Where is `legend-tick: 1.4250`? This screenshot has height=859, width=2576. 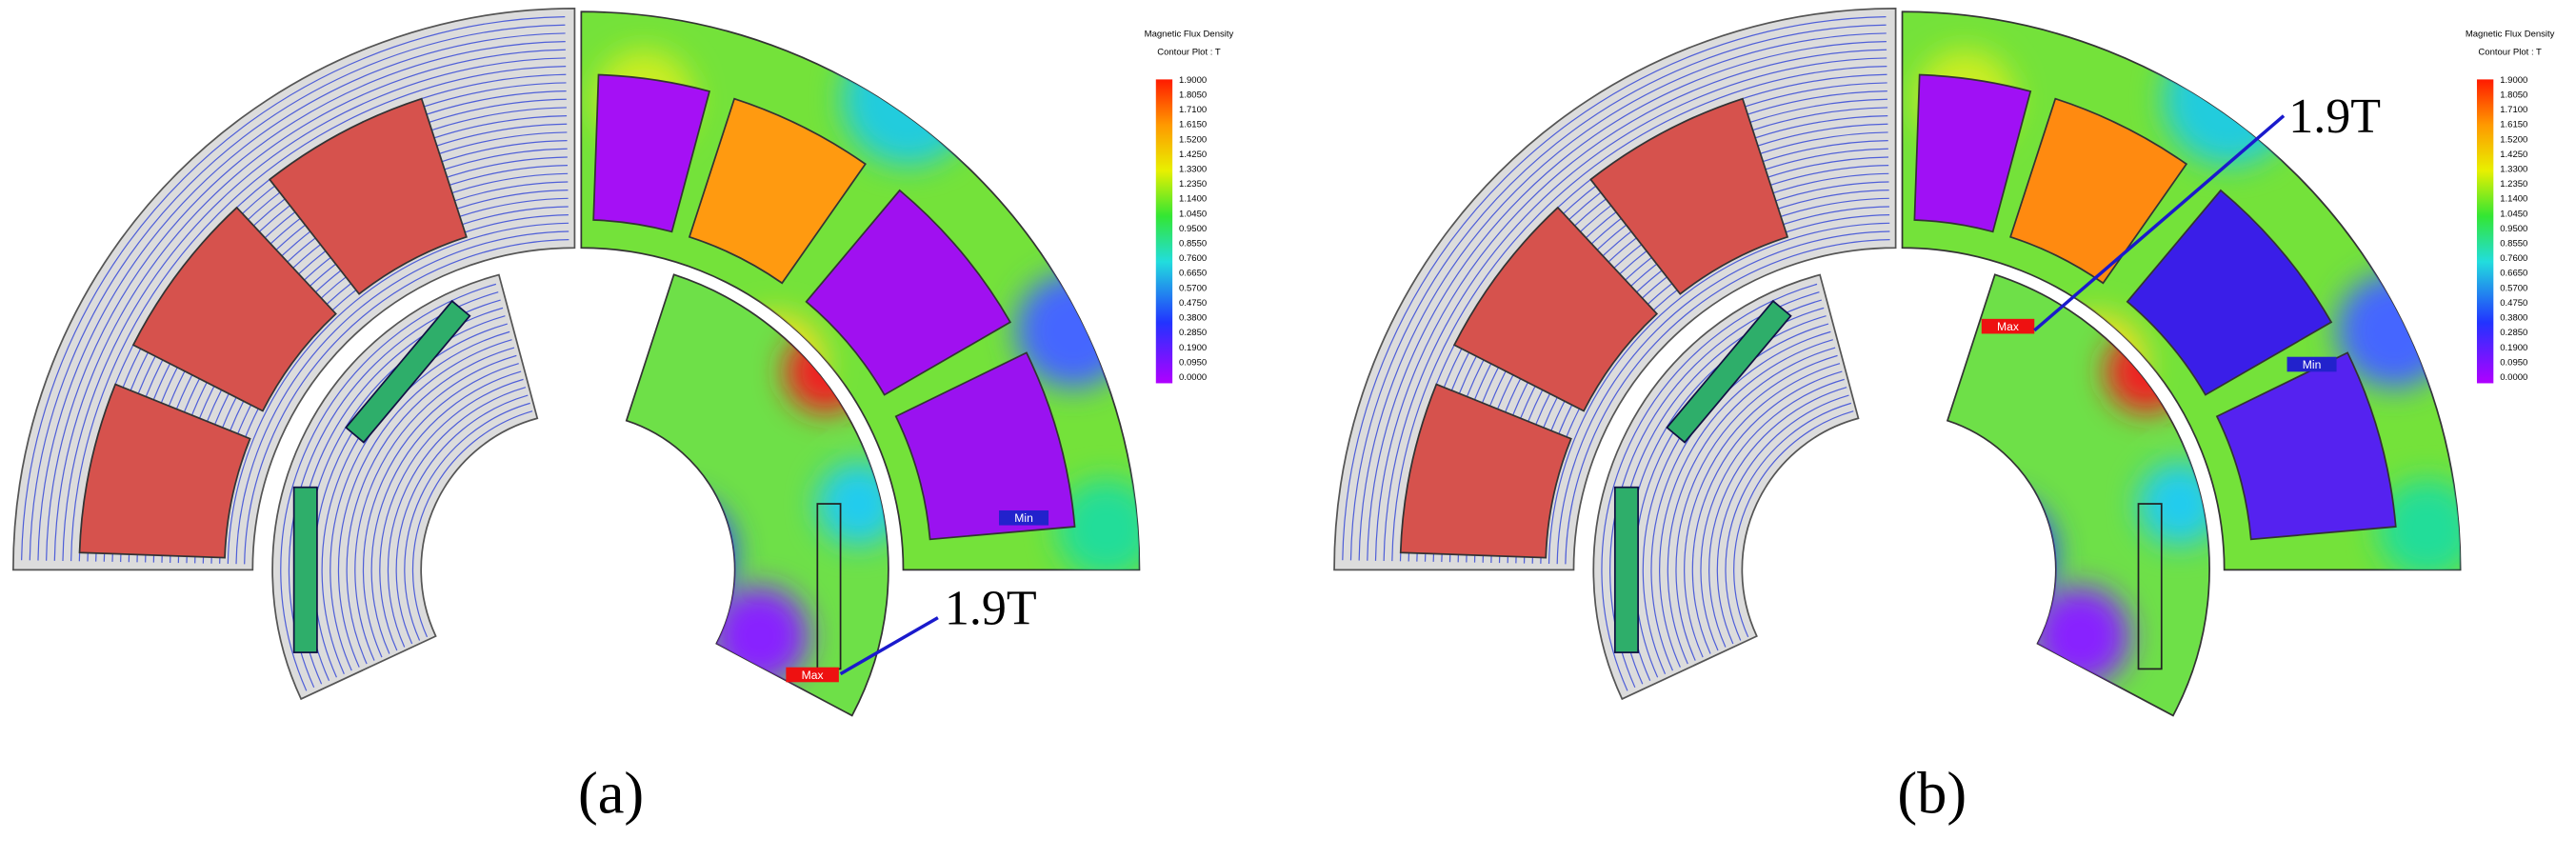 legend-tick: 1.4250 is located at coordinates (2513, 155).